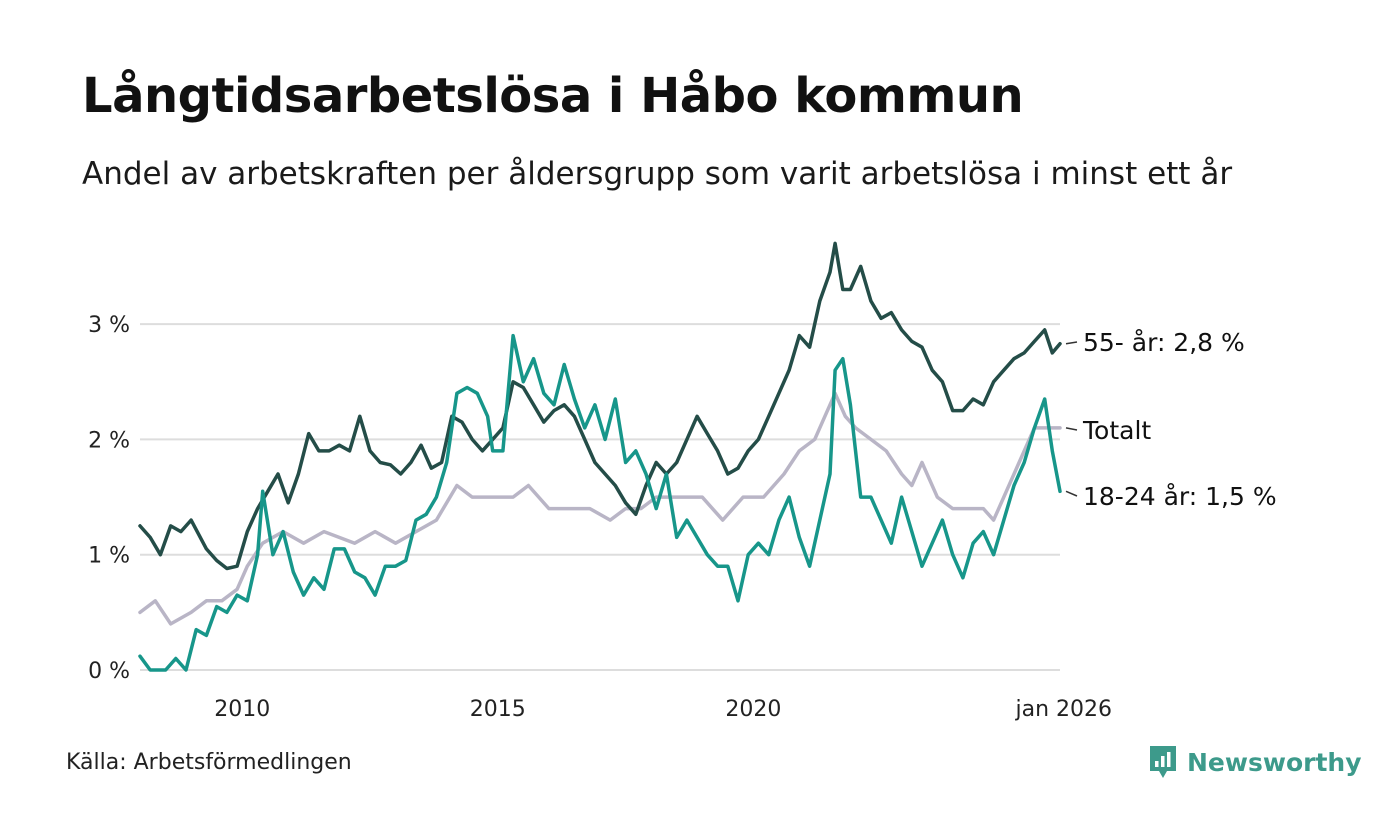  What do you see at coordinates (109, 325) in the screenshot?
I see `y-tick-label: 3 %` at bounding box center [109, 325].